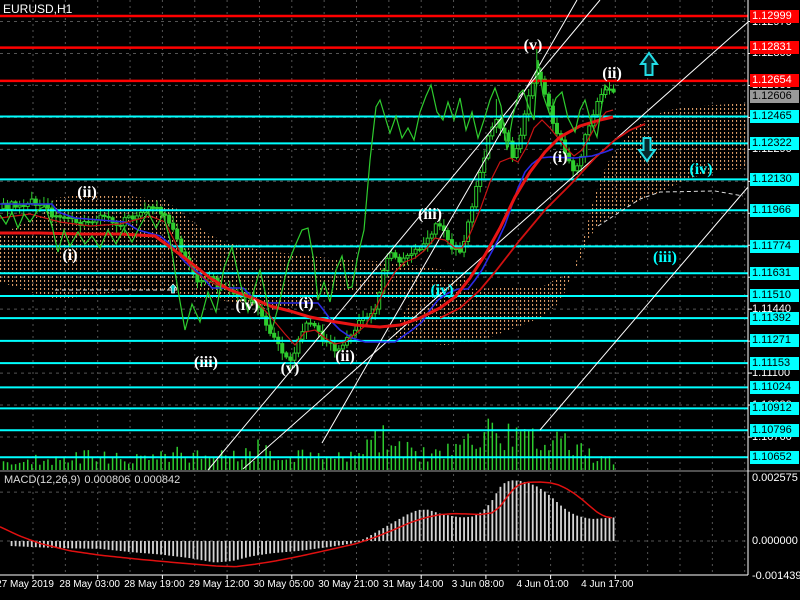 This screenshot has width=800, height=600. I want to click on buy-arrow-marker, so click(173, 288).